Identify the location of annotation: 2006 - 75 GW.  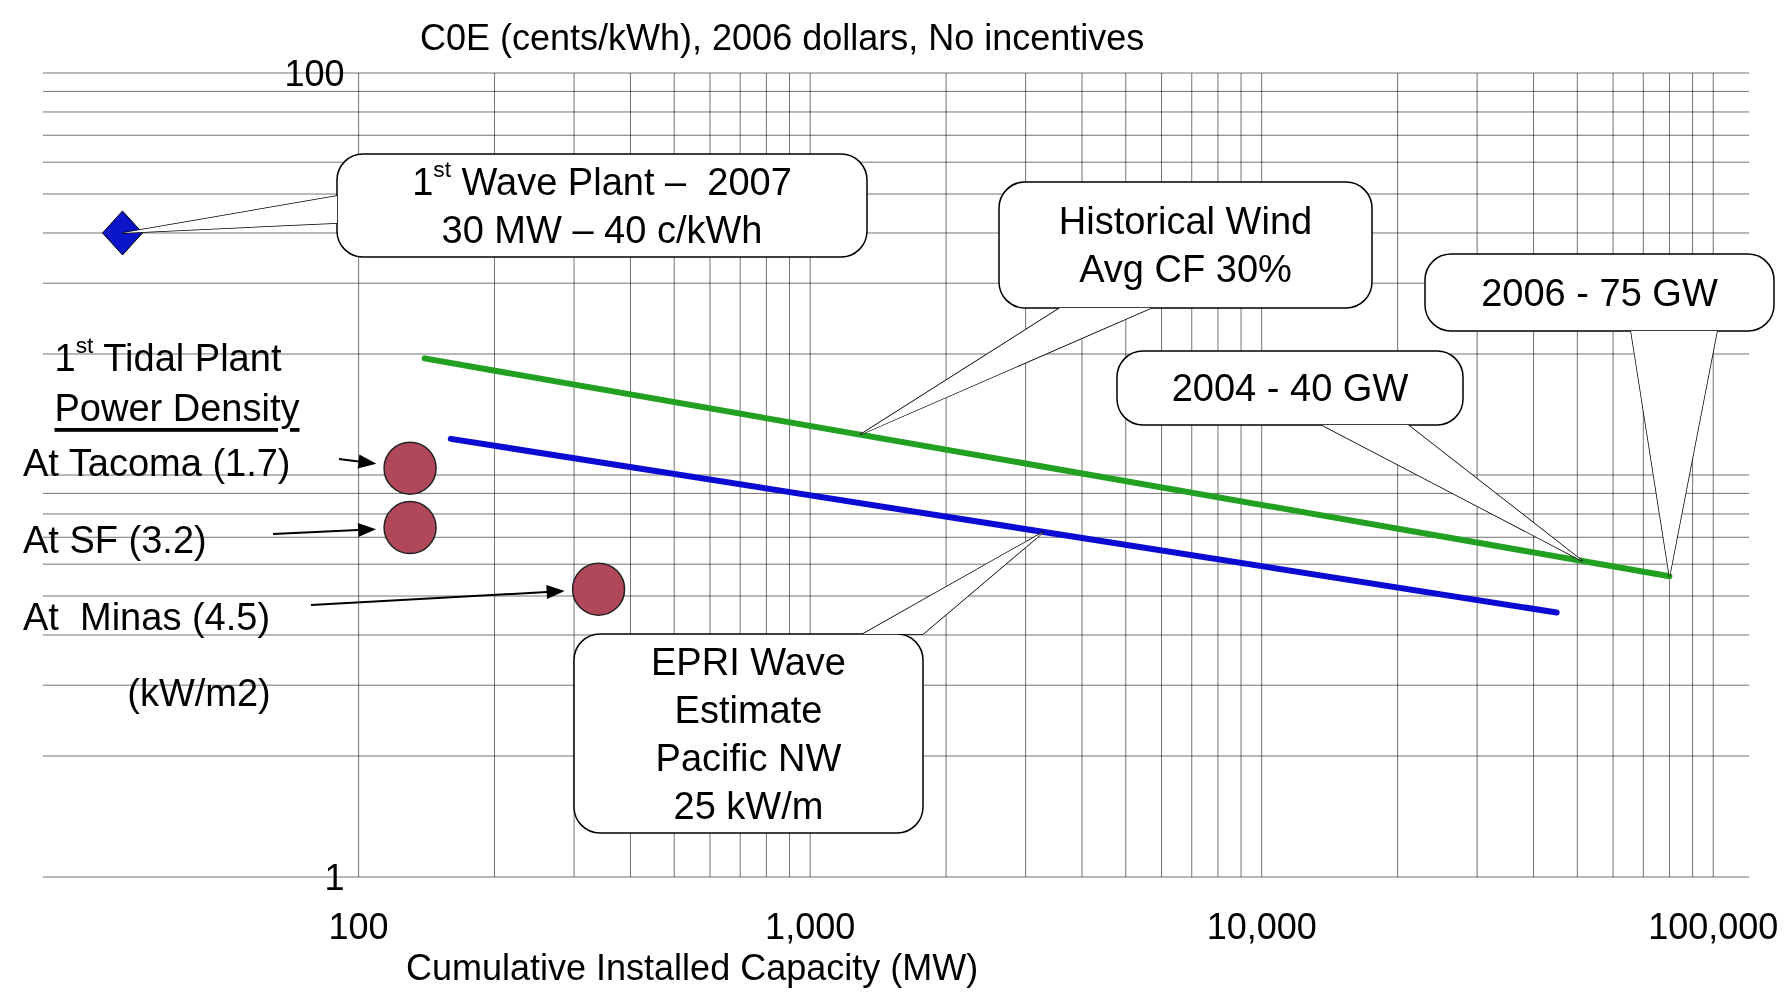
(1599, 292).